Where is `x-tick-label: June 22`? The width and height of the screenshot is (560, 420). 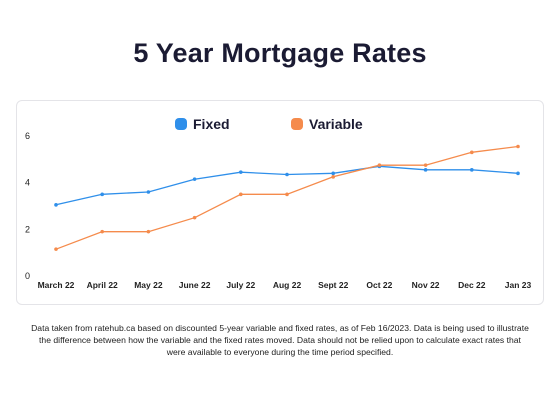 x-tick-label: June 22 is located at coordinates (195, 285).